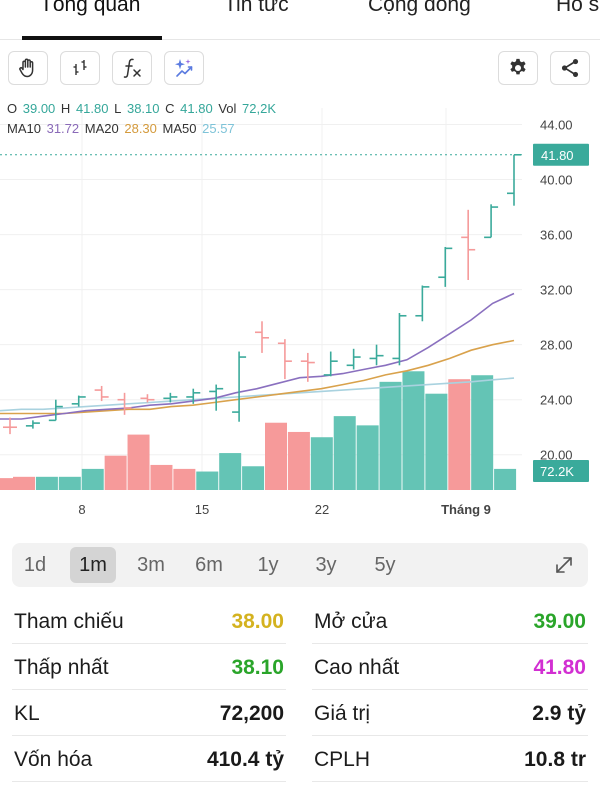  I want to click on low-value: 38.10, so click(143, 108).